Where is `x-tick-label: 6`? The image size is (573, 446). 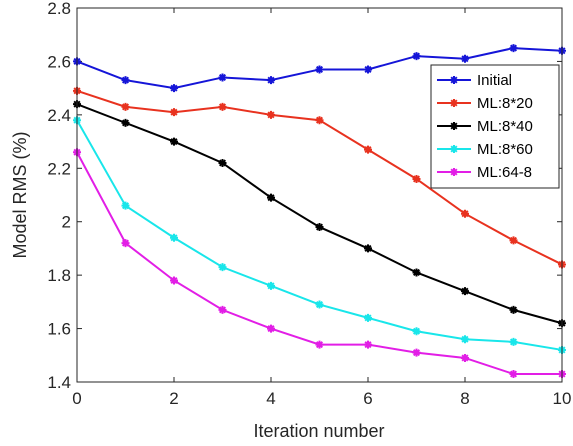 x-tick-label: 6 is located at coordinates (367, 398).